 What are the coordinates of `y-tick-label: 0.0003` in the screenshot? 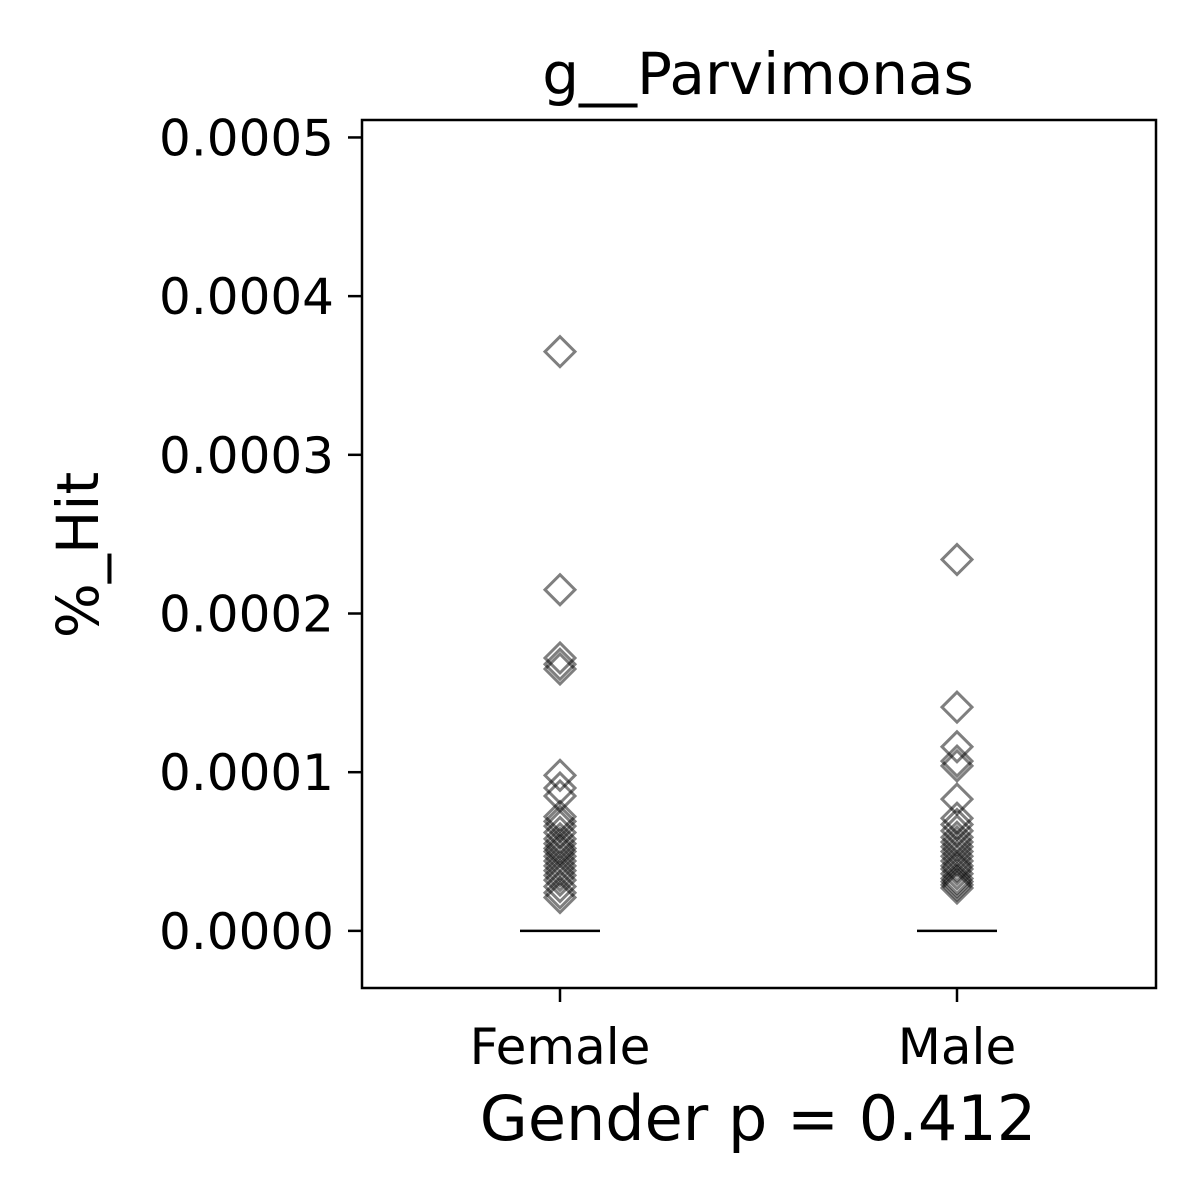 It's located at (246, 456).